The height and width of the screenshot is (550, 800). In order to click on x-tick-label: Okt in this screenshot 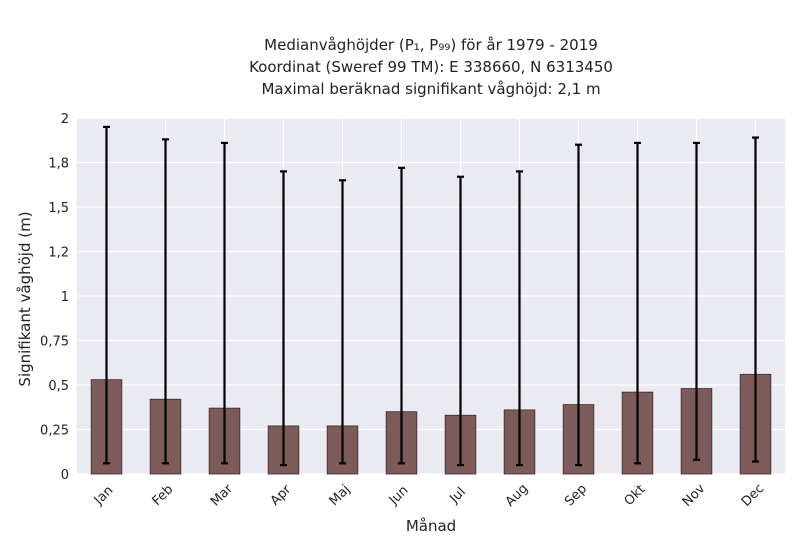, I will do `click(635, 495)`.